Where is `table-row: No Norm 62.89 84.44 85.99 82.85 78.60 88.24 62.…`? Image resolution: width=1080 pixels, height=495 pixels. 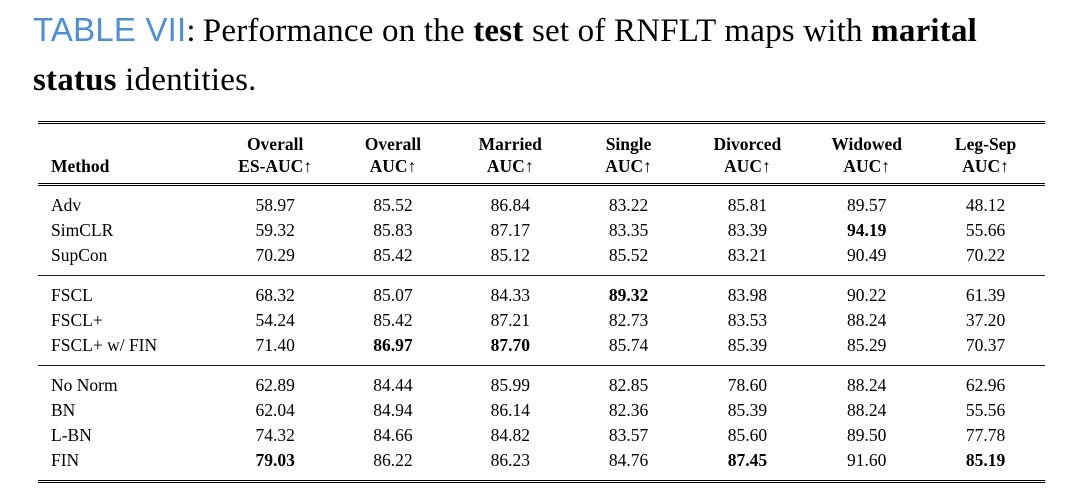 table-row: No Norm 62.89 84.44 85.99 82.85 78.60 88.24 62.… is located at coordinates (541, 381).